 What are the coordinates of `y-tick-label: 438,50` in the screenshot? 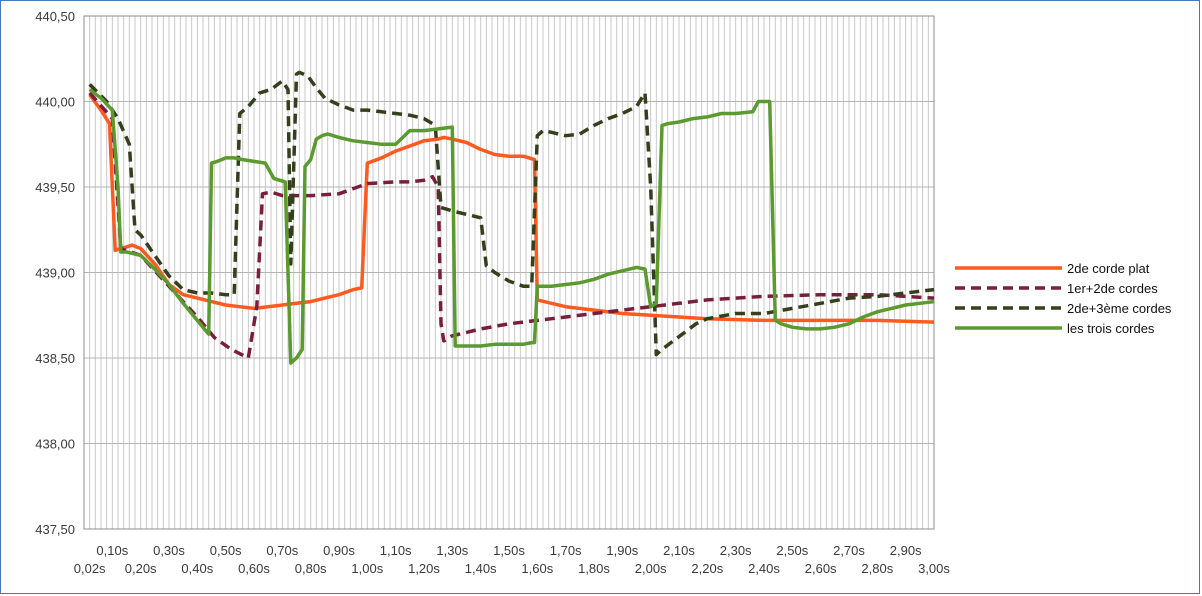 It's located at (55, 358).